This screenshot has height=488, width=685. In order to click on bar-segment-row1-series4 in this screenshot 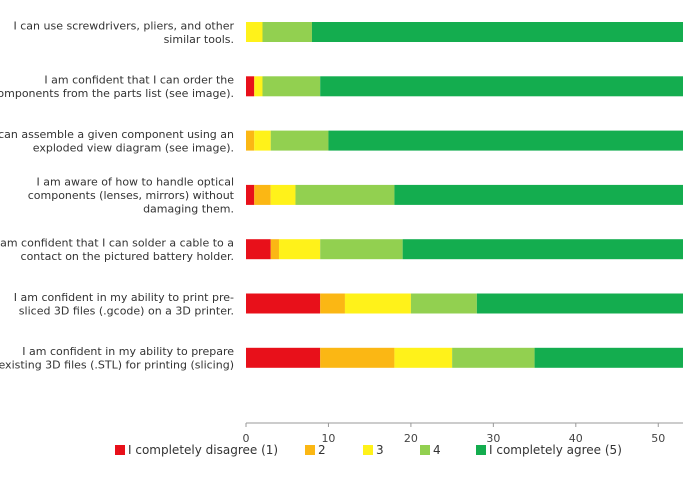, I will do `click(287, 32)`.